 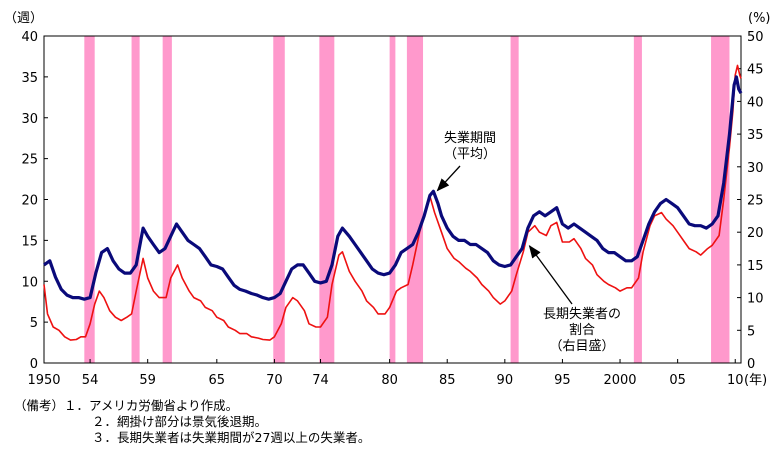 I want to click on x-tick-label-8: 90, so click(x=505, y=380).